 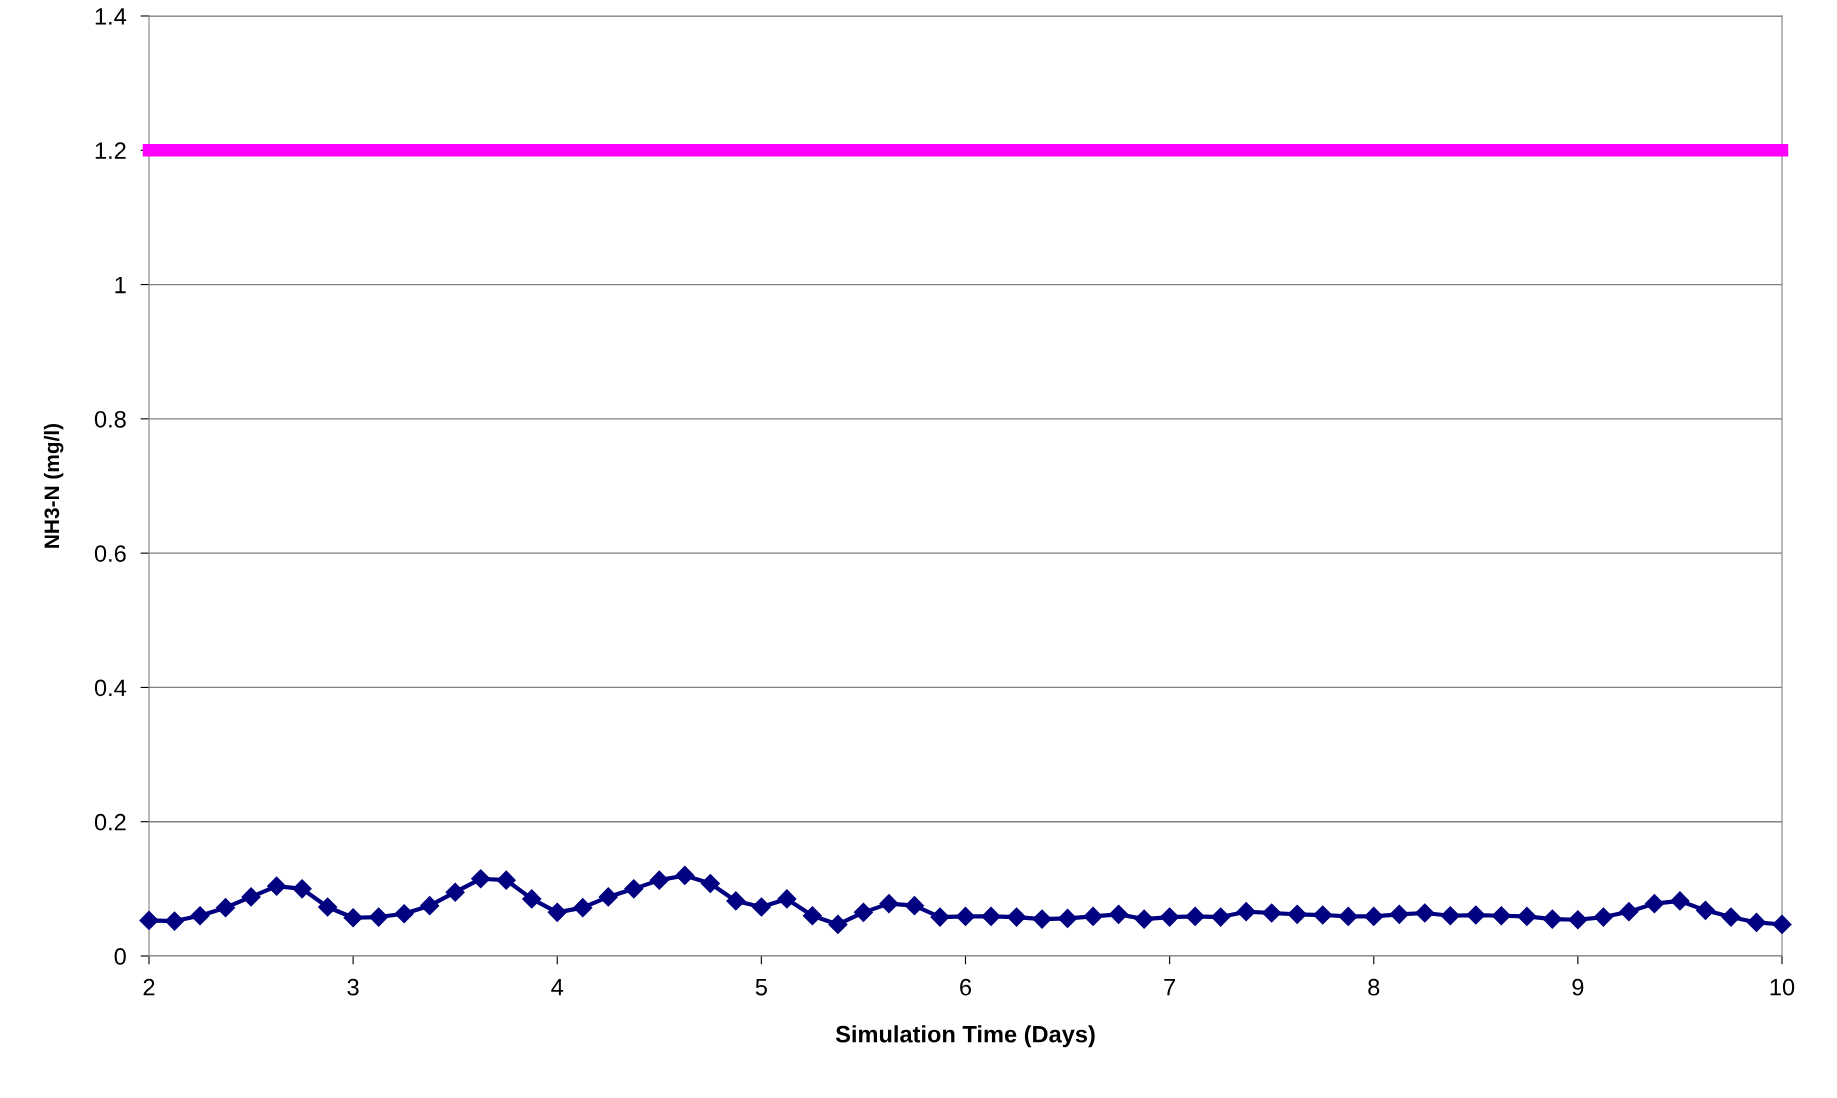 What do you see at coordinates (53, 485) in the screenshot?
I see `y-axis-title: NH3-N (mg/l)` at bounding box center [53, 485].